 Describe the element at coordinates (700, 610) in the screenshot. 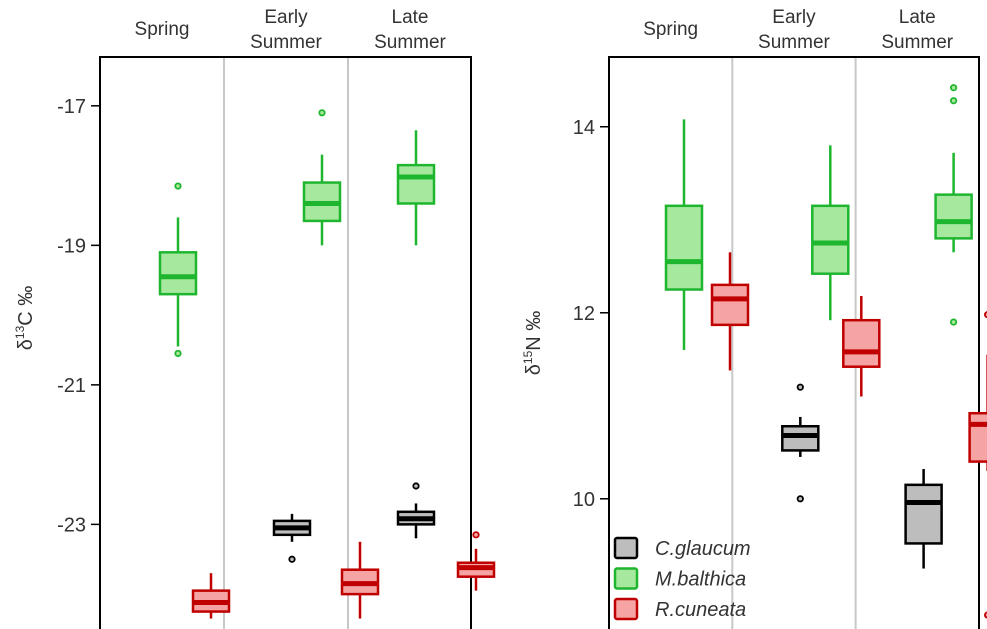

I see `legend-label: R.cuneata` at that location.